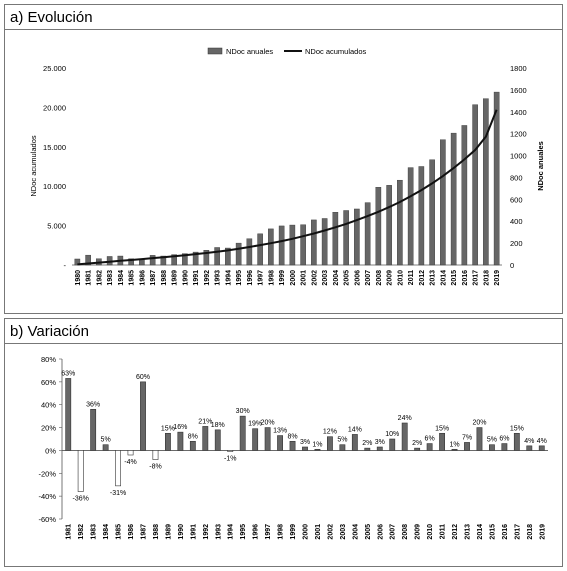 This screenshot has height=571, width=567. Describe the element at coordinates (283, 331) in the screenshot. I see `panel-b-title: b) Variación` at that location.